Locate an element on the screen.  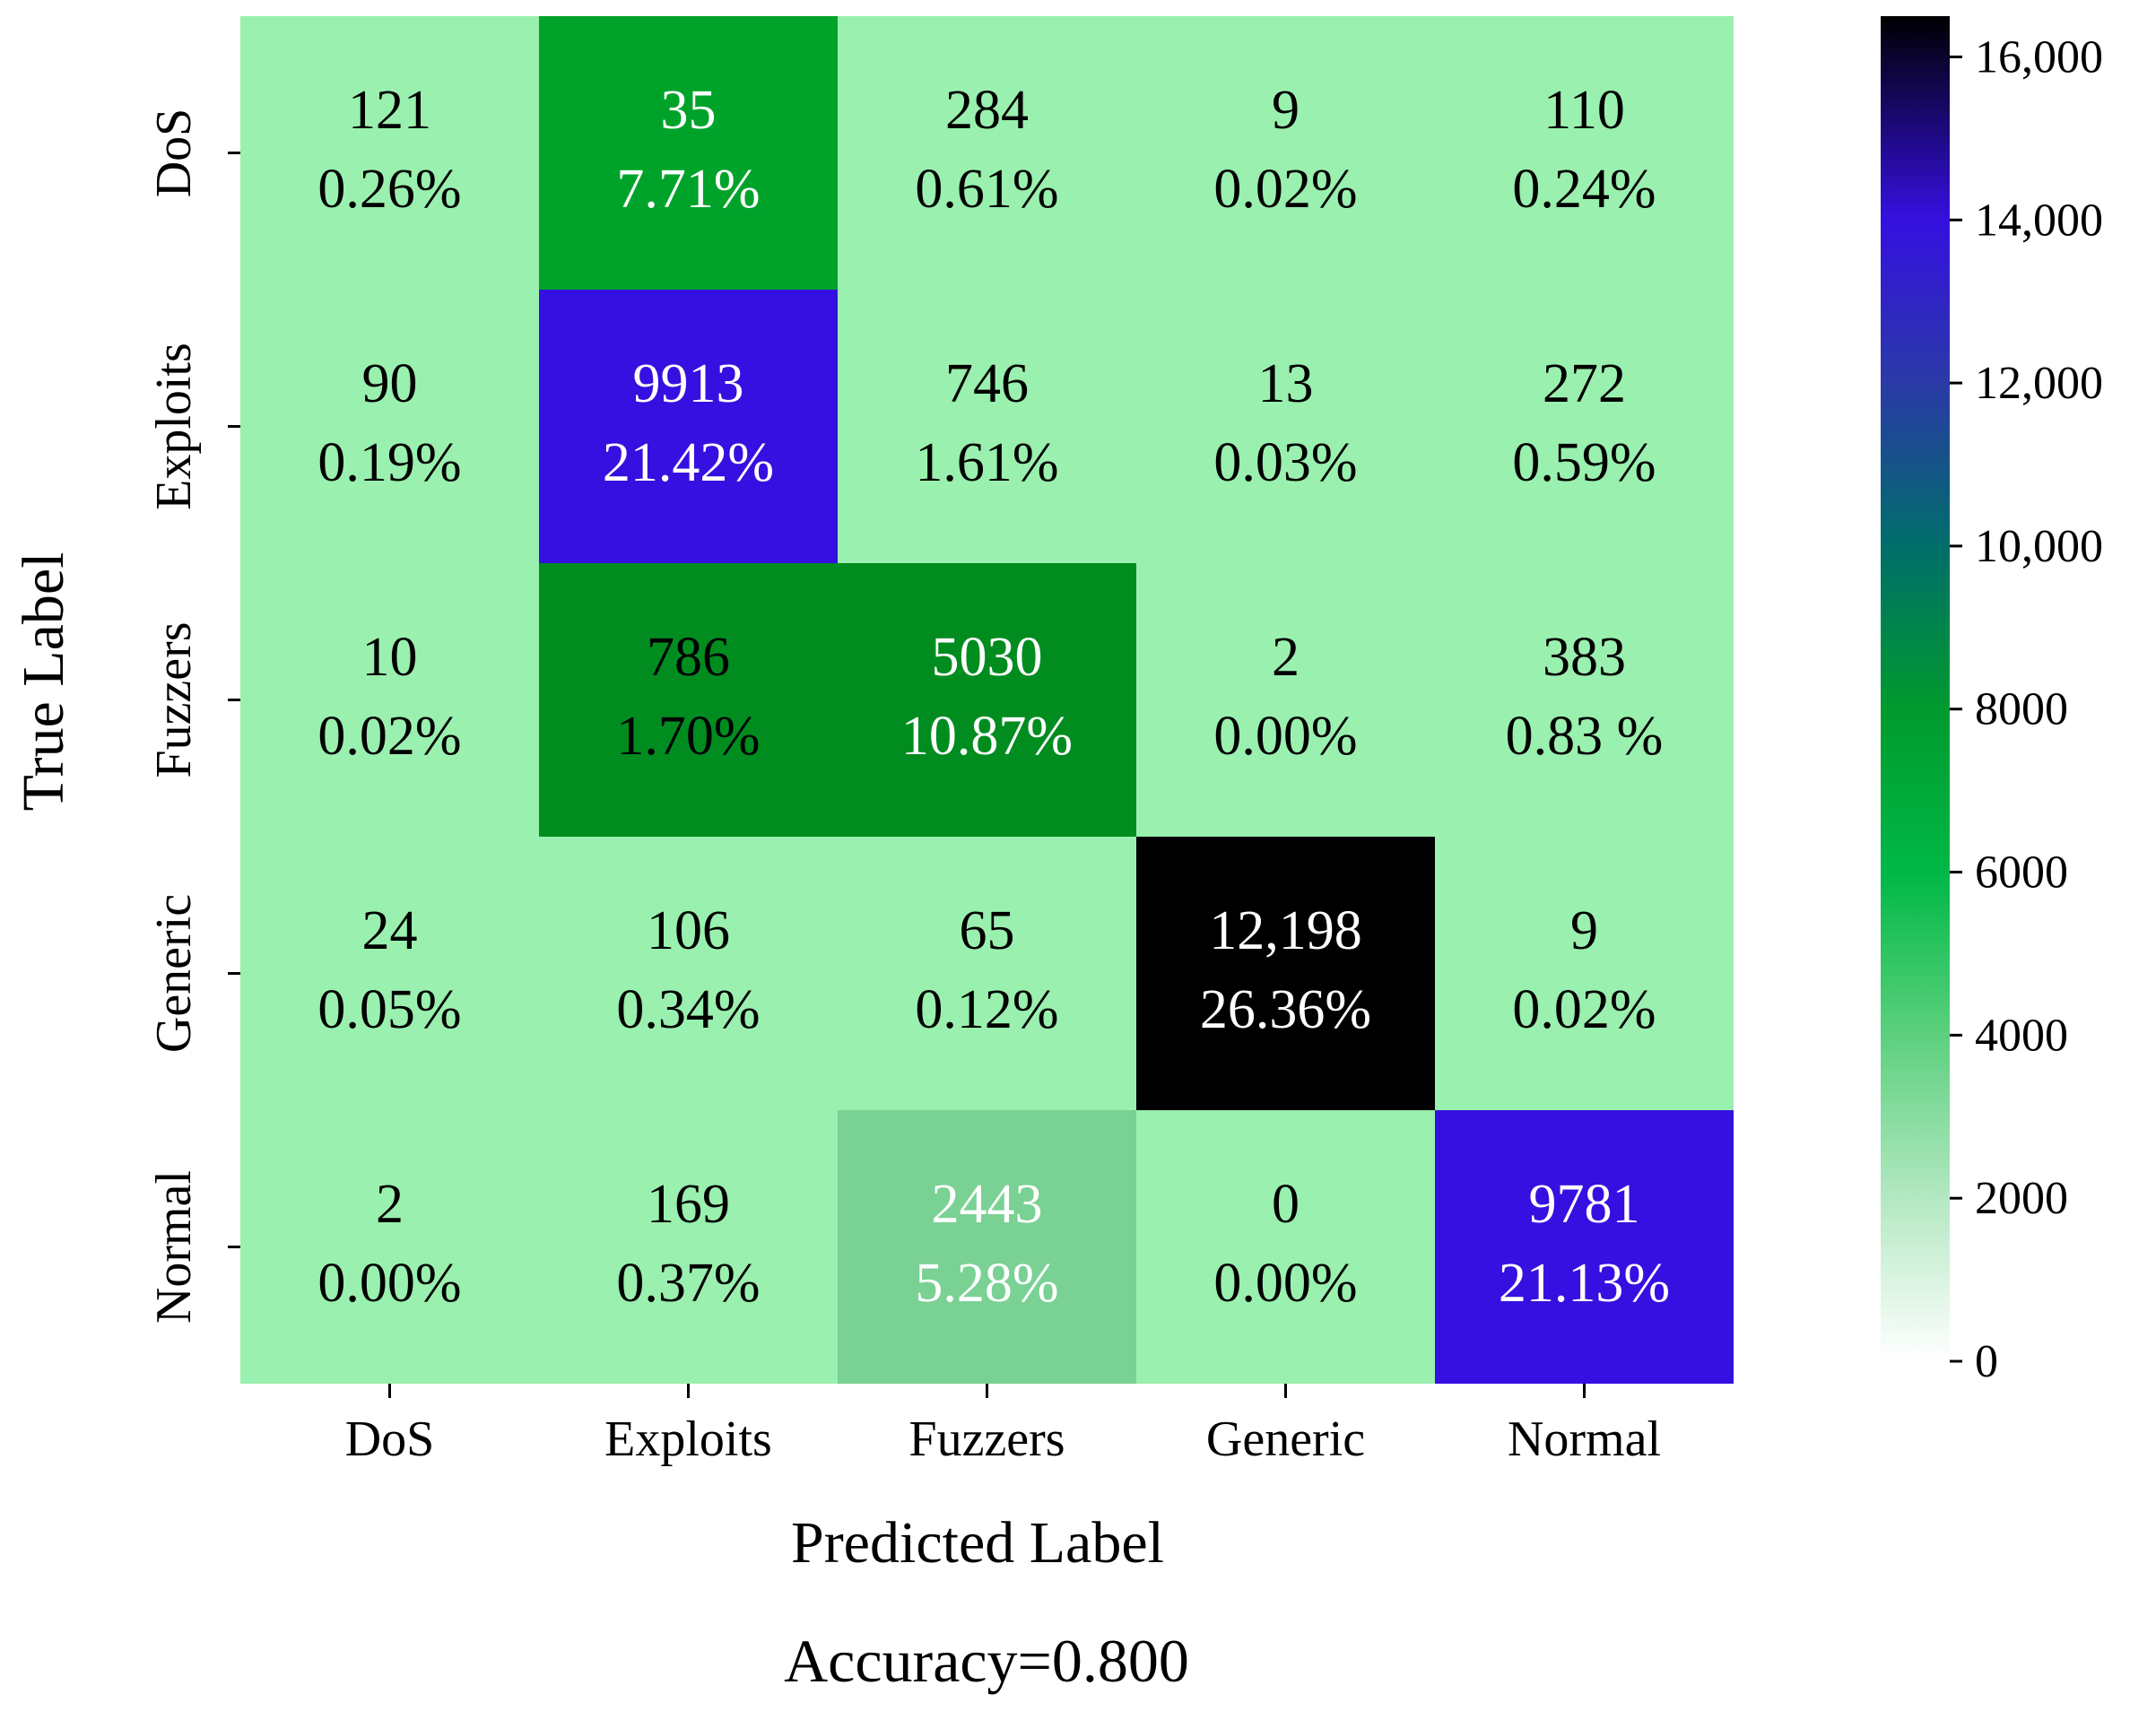
cell-percent-label: 0.83 % is located at coordinates (1585, 736).